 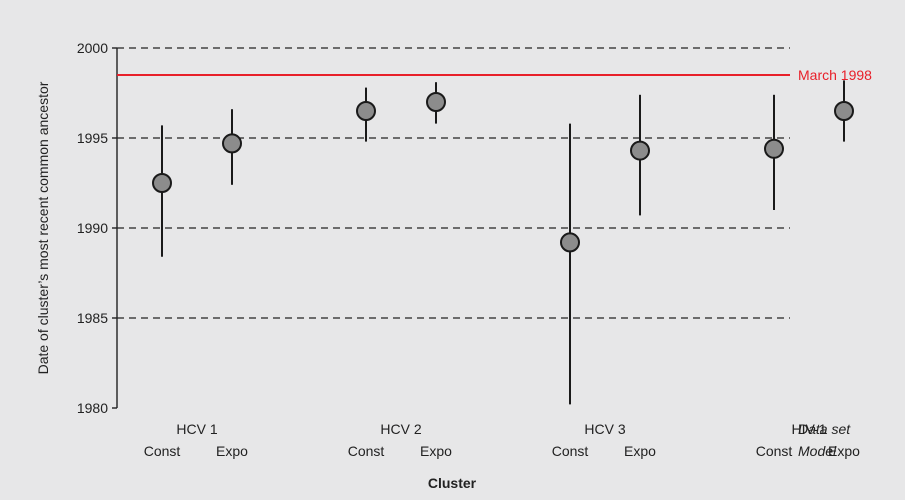 I want to click on y-axis: 1980 1985 1990 1995 2000, so click(x=97, y=228).